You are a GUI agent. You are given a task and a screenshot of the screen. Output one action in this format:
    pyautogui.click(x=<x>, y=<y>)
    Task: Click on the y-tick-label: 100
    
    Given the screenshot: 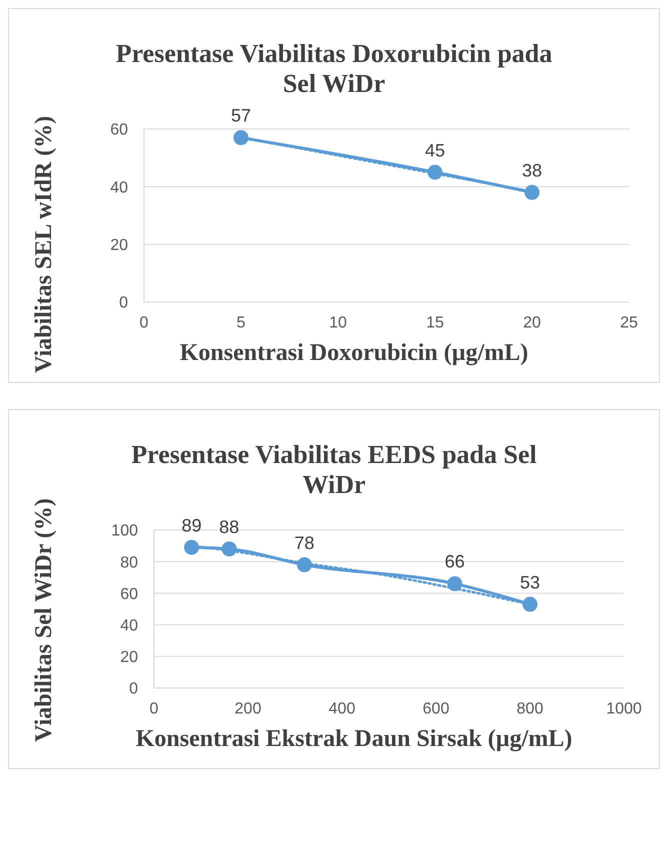 What is the action you would take?
    pyautogui.click(x=124, y=531)
    